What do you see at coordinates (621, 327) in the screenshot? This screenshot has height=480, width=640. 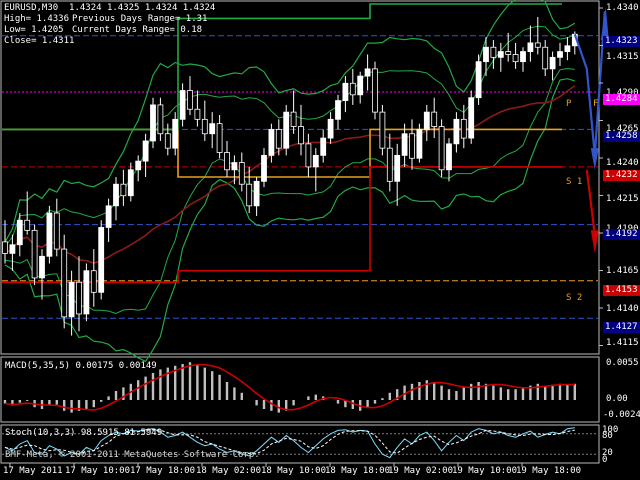 I see `price-tag-7: 1.4127` at bounding box center [621, 327].